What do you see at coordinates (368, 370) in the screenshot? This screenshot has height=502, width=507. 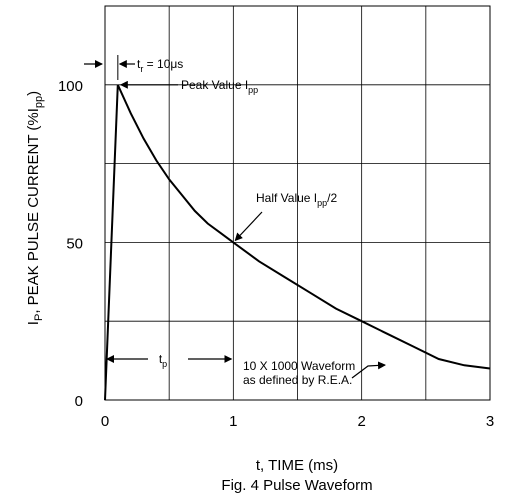 I see `waveform-arrow` at bounding box center [368, 370].